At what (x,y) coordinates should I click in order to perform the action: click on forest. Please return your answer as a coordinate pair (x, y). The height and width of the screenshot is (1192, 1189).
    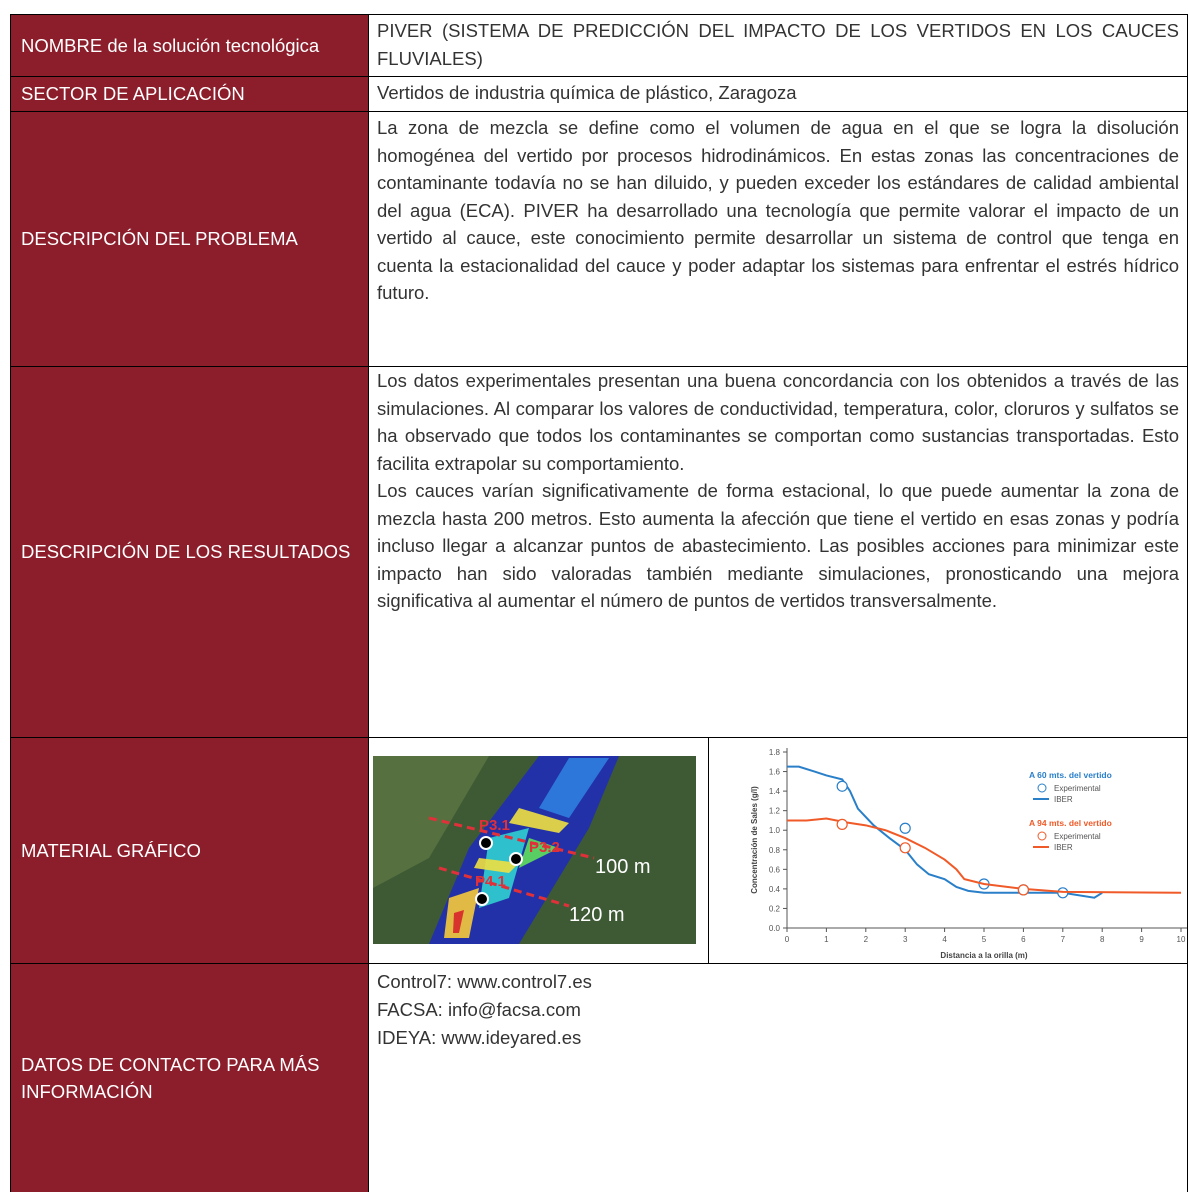
    Looking at the image, I should click on (431, 822).